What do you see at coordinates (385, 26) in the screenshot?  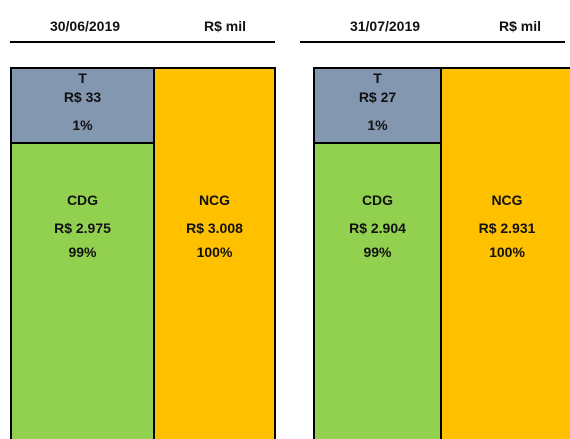 I see `date-header: 31/07/2019` at bounding box center [385, 26].